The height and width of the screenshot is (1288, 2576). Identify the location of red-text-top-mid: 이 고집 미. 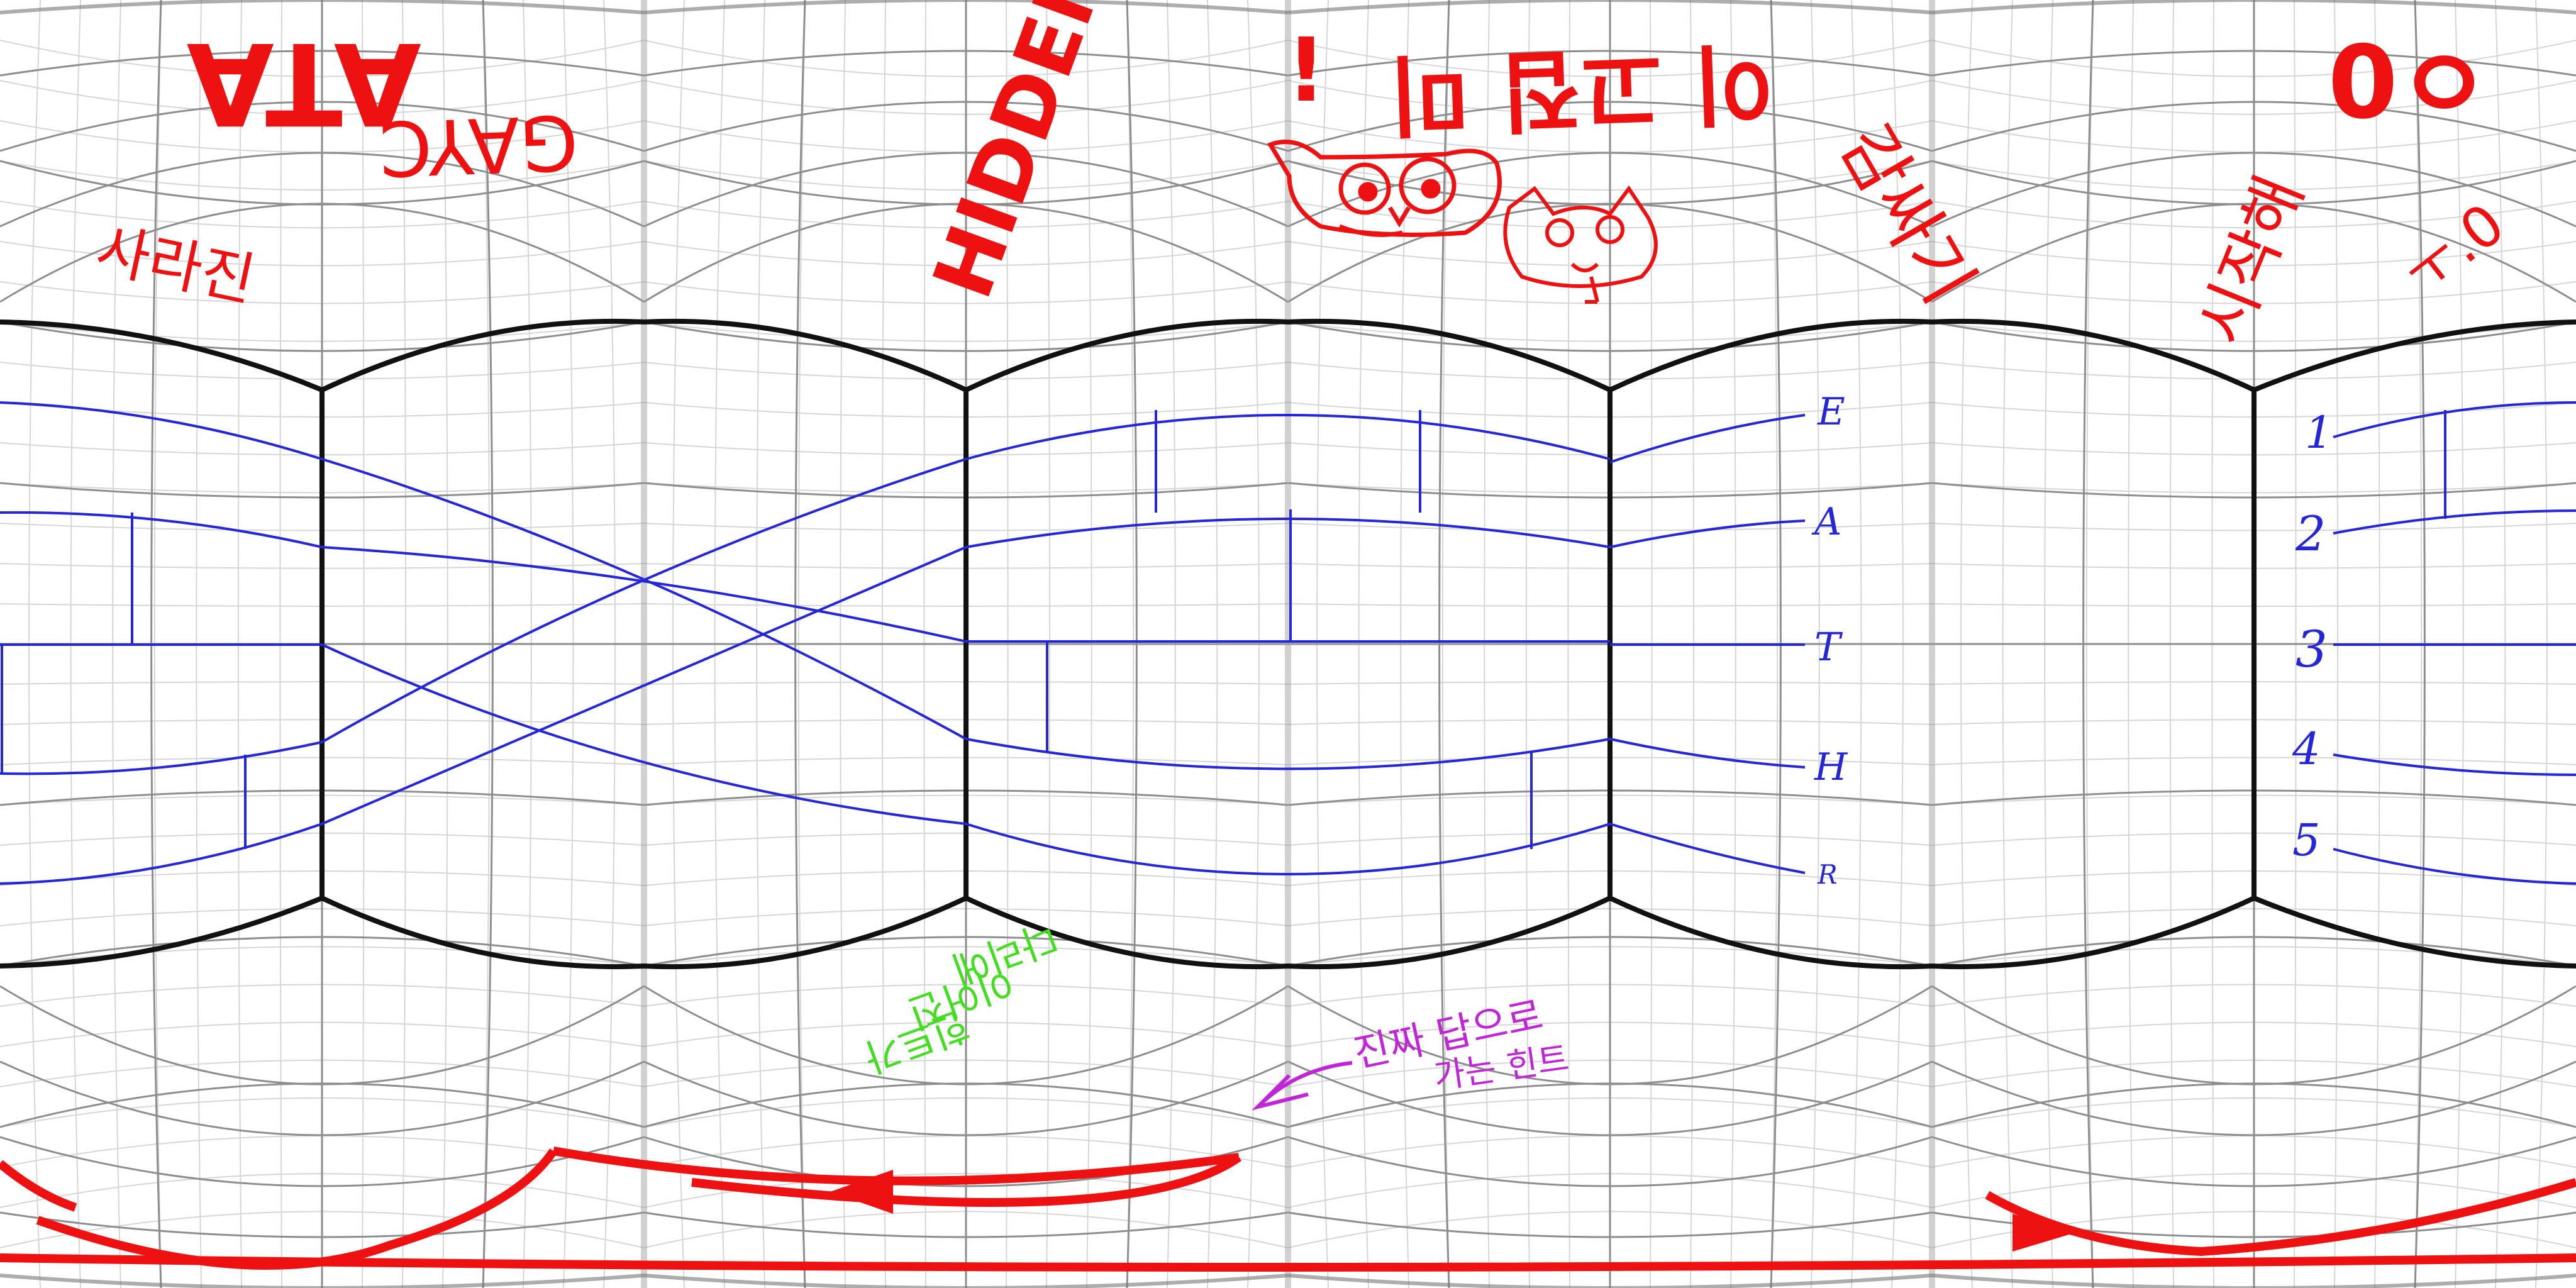
(1581, 88).